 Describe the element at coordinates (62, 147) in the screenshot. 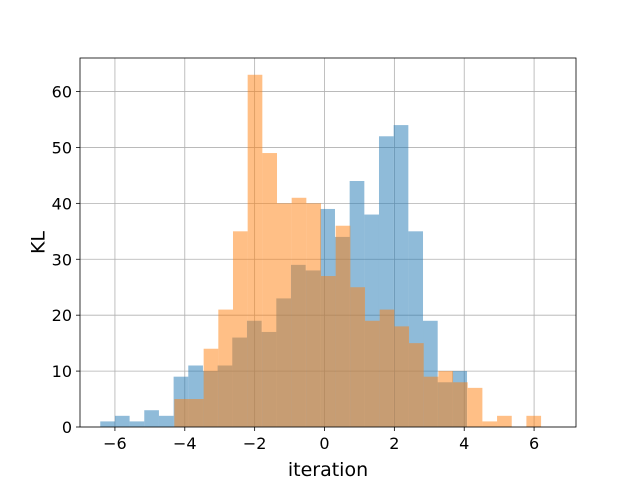

I see `y-tick-label: 50` at that location.